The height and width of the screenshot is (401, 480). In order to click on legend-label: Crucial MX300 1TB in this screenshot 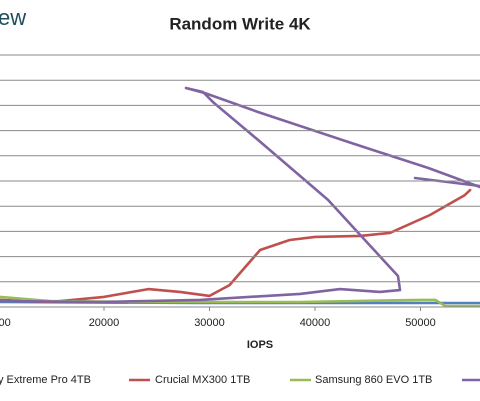, I will do `click(202, 380)`.